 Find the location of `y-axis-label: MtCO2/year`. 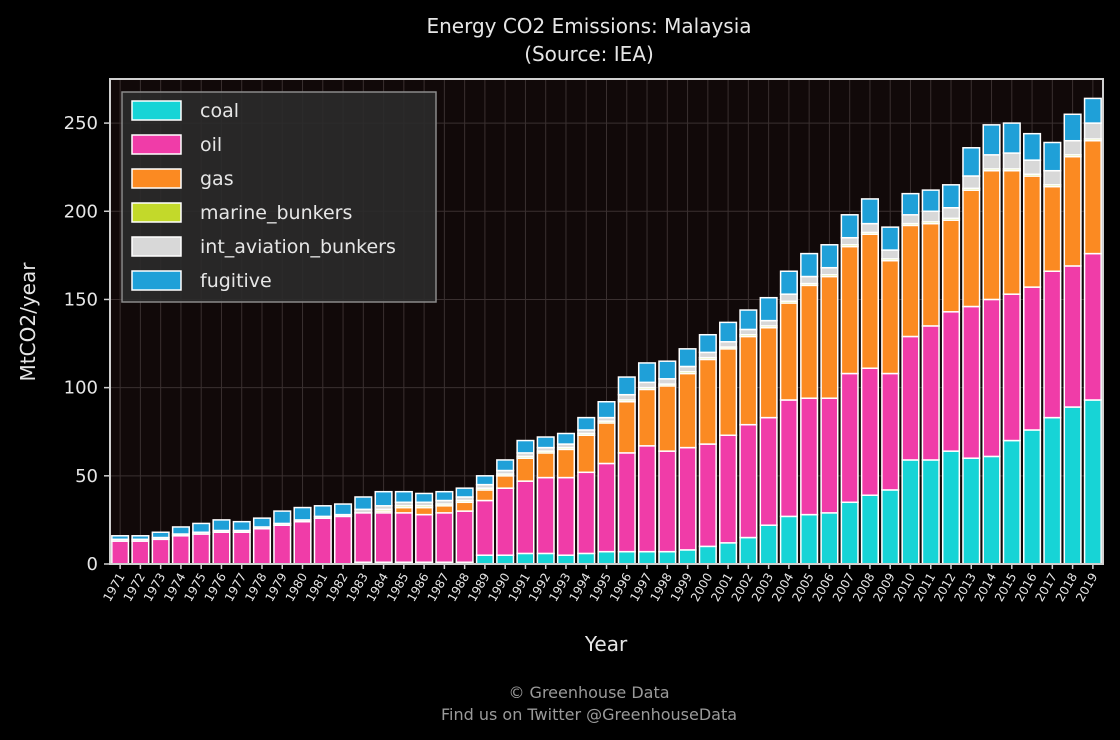

y-axis-label: MtCO2/year is located at coordinates (28, 322).